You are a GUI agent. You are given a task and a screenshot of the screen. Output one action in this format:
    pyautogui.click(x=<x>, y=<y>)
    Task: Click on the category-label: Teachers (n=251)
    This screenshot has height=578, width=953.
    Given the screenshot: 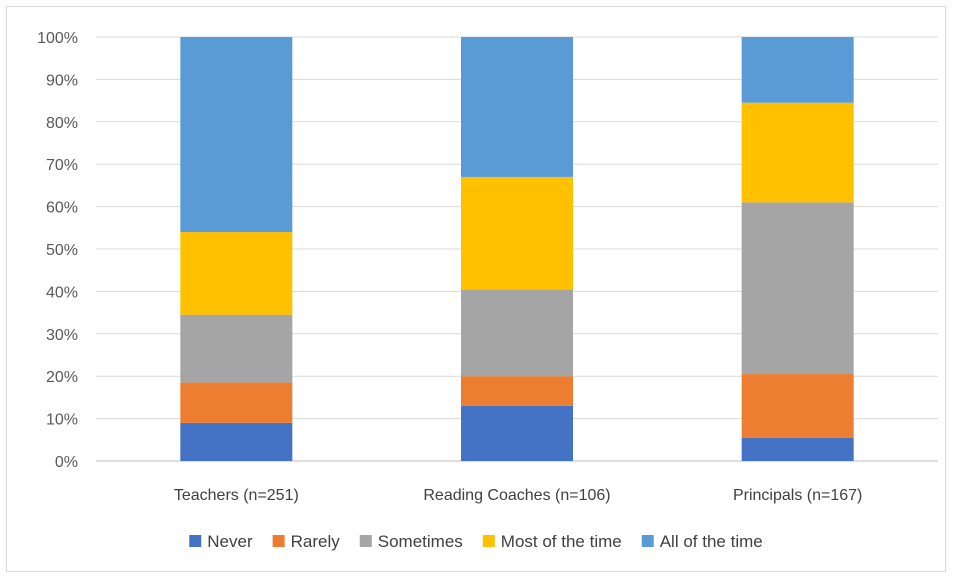 What is the action you would take?
    pyautogui.click(x=236, y=495)
    